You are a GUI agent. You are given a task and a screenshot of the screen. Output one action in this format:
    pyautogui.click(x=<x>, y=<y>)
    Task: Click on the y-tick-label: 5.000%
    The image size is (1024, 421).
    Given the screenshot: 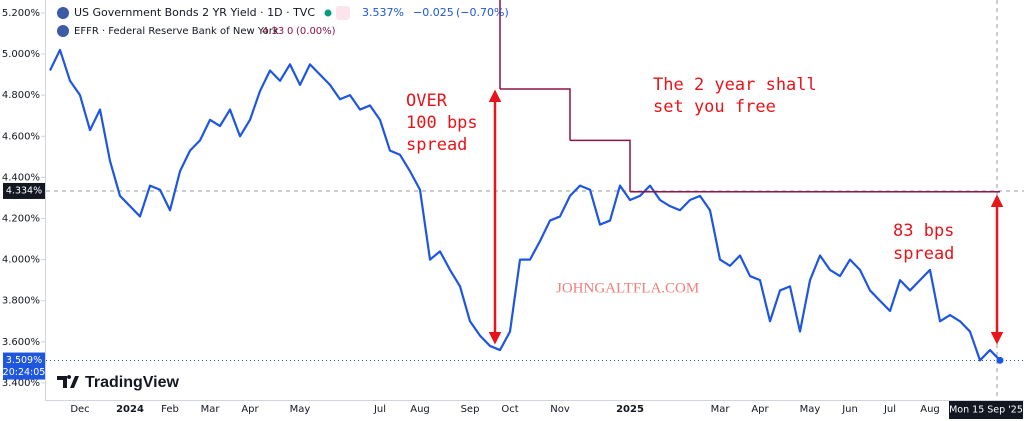 What is the action you would take?
    pyautogui.click(x=21, y=54)
    